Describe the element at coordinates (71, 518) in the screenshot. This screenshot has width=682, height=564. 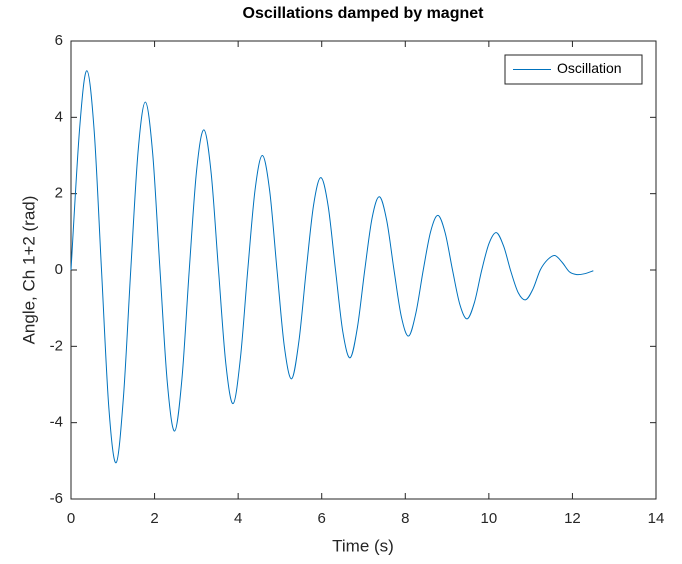
I see `x-tick-label: 0` at that location.